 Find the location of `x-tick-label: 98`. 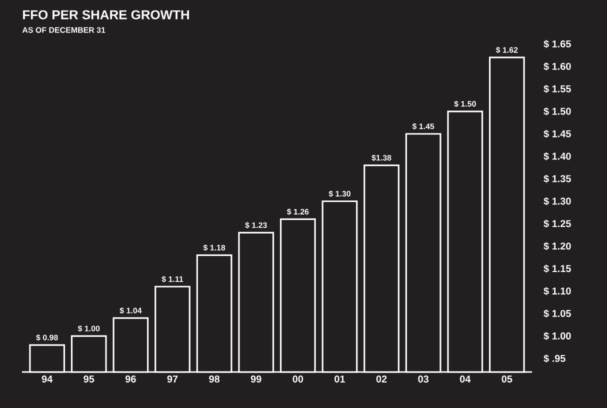

x-tick-label: 98 is located at coordinates (214, 379).